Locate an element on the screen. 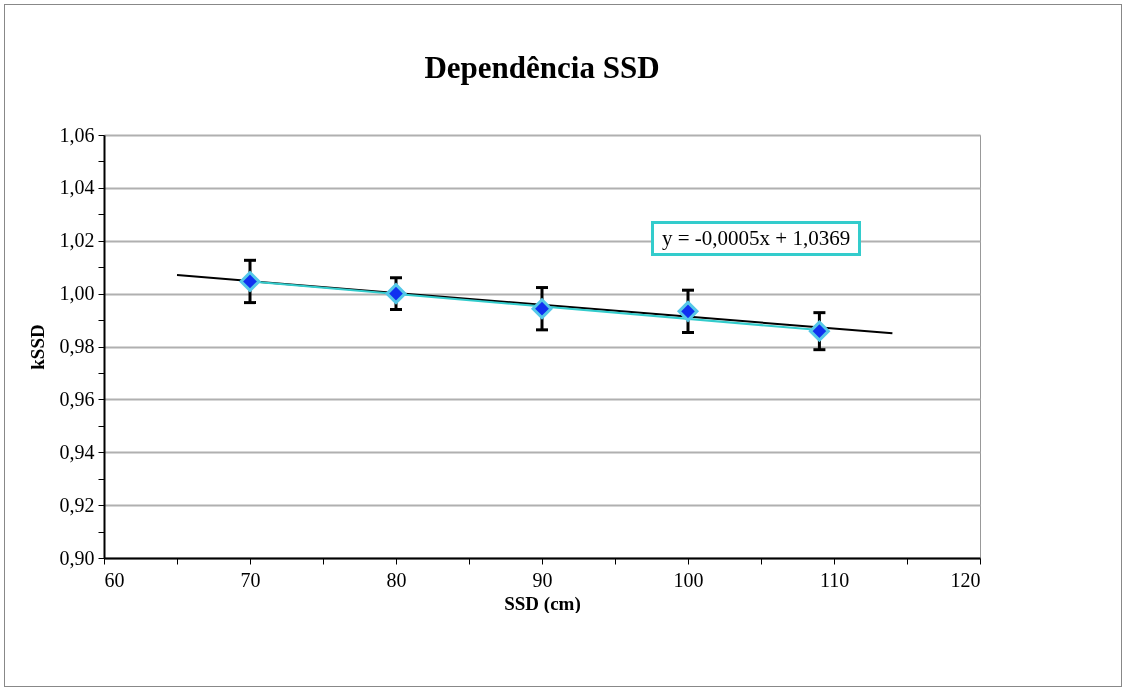 Image resolution: width=1128 pixels, height=693 pixels. x-tick-label: 120 is located at coordinates (965, 579).